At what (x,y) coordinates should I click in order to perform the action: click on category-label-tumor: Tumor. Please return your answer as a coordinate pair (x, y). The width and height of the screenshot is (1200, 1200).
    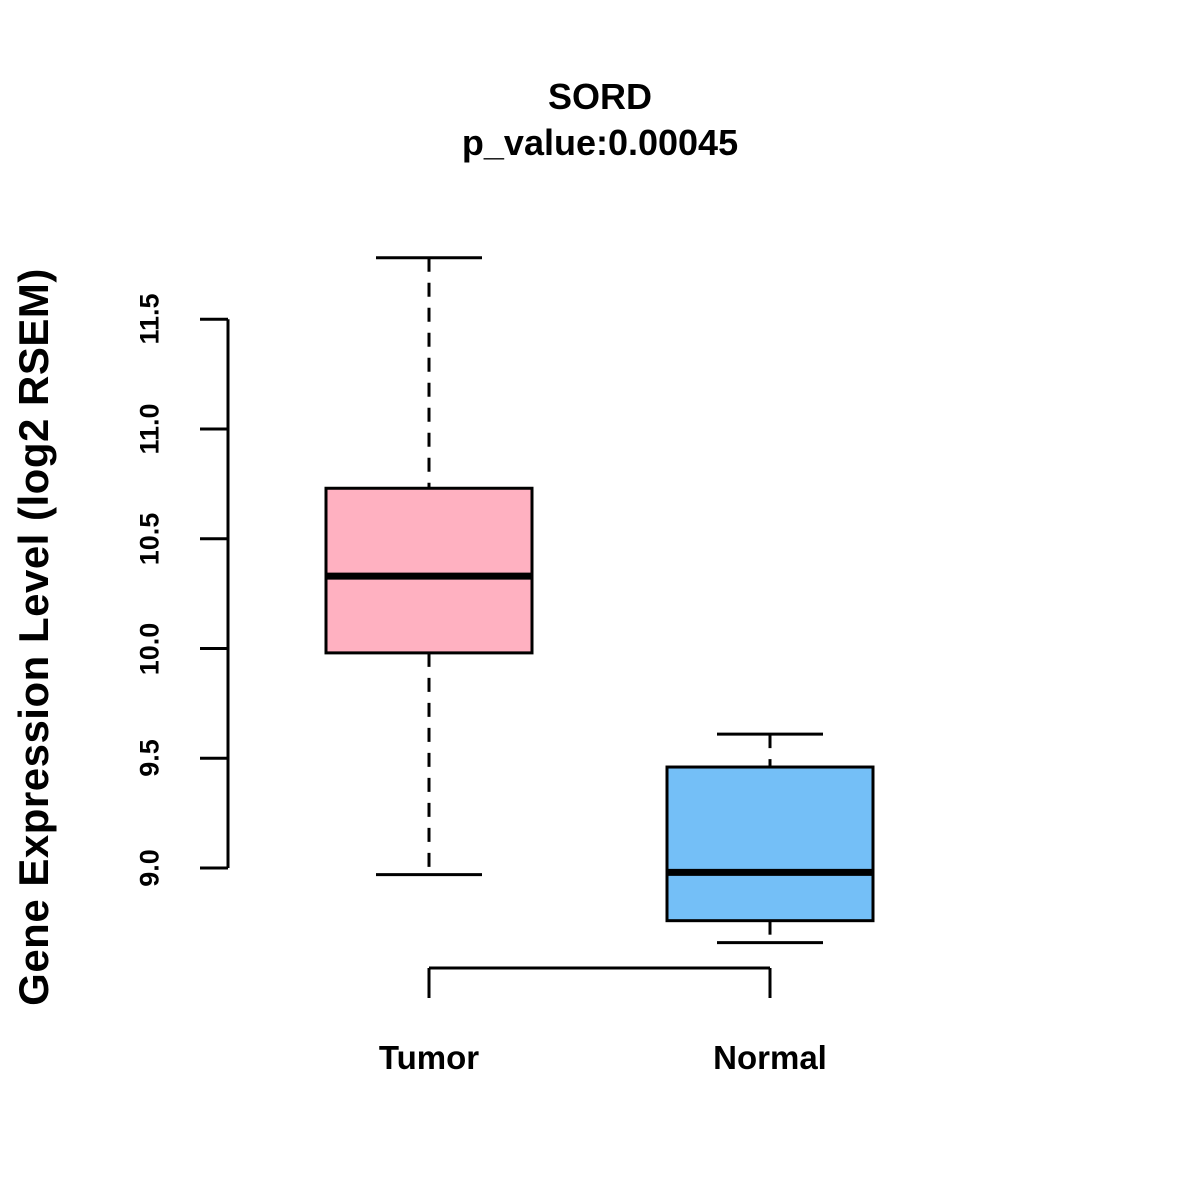
    Looking at the image, I should click on (429, 1057).